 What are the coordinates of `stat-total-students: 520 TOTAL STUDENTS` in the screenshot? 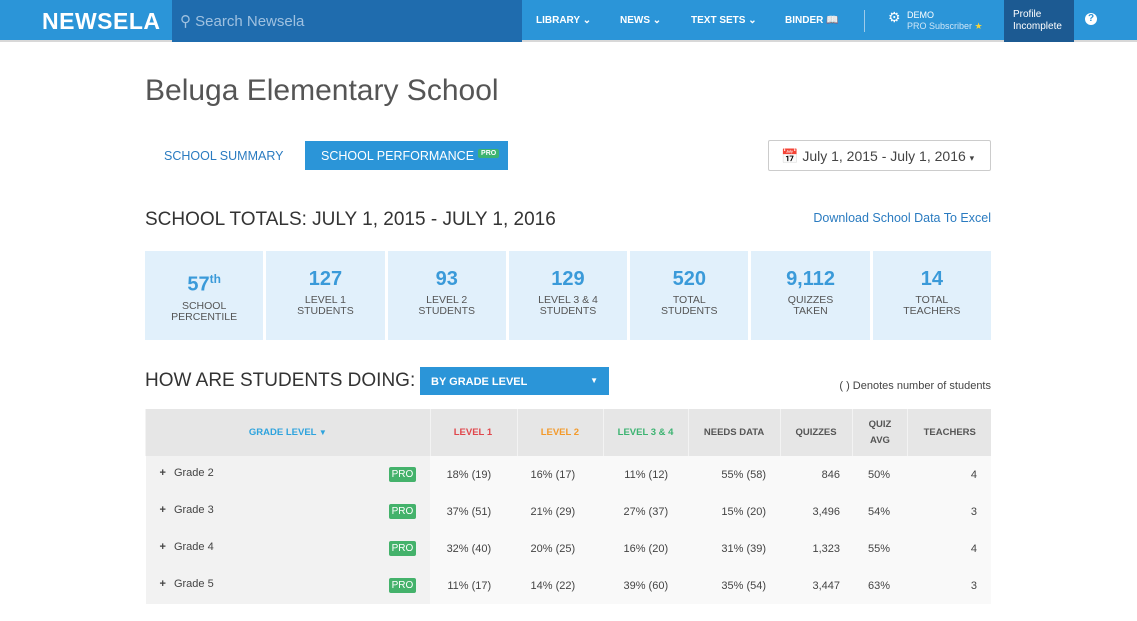 It's located at (689, 295).